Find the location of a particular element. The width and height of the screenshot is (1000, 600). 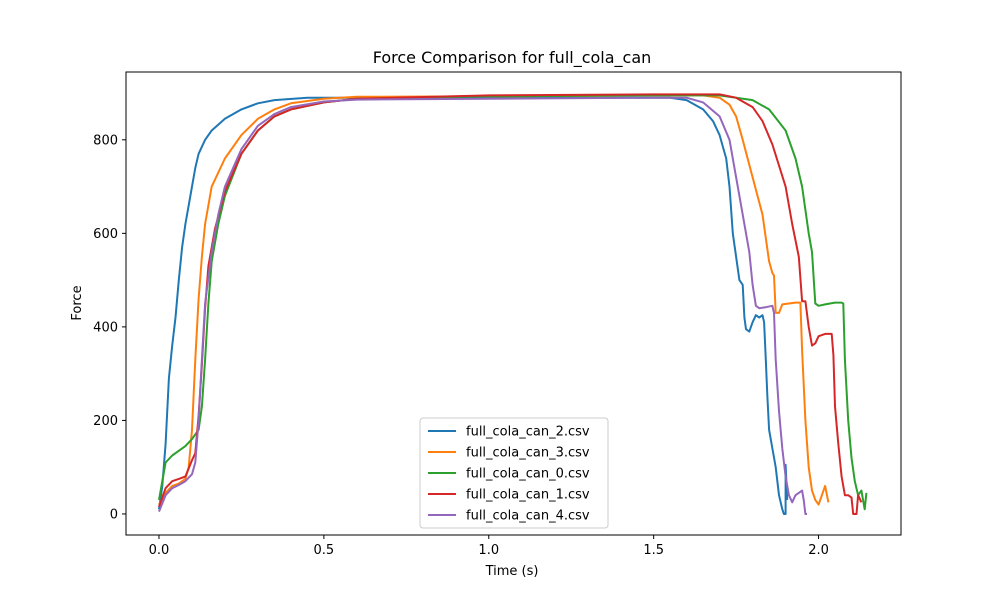

y-axis-label: Force is located at coordinates (77, 302).